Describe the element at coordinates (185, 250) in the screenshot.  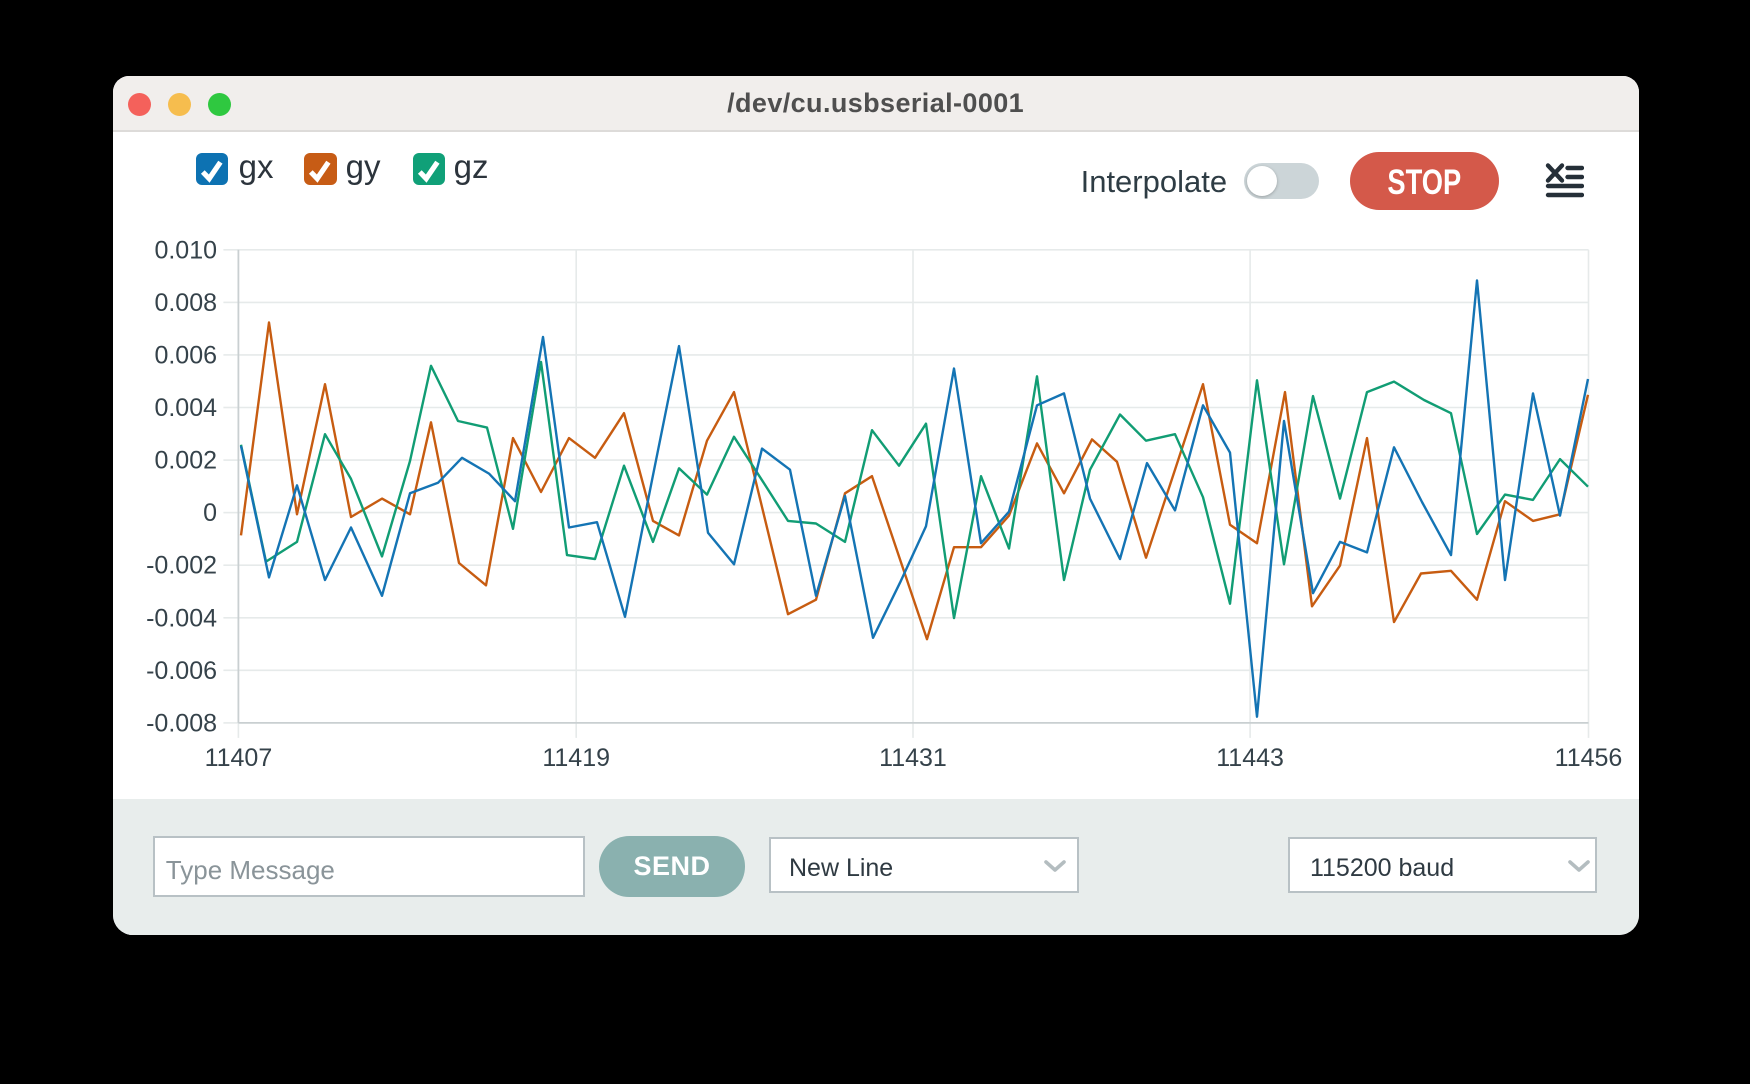
I see `svg-text: 0.010` at that location.